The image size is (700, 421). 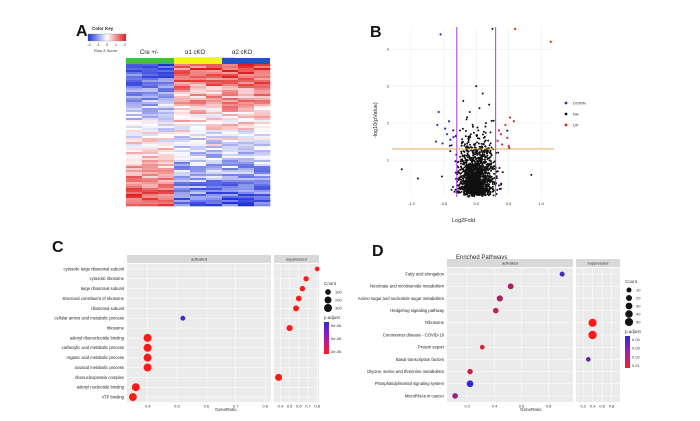 I want to click on dotplot-p-legend-title: p.adjust, so click(x=332, y=317).